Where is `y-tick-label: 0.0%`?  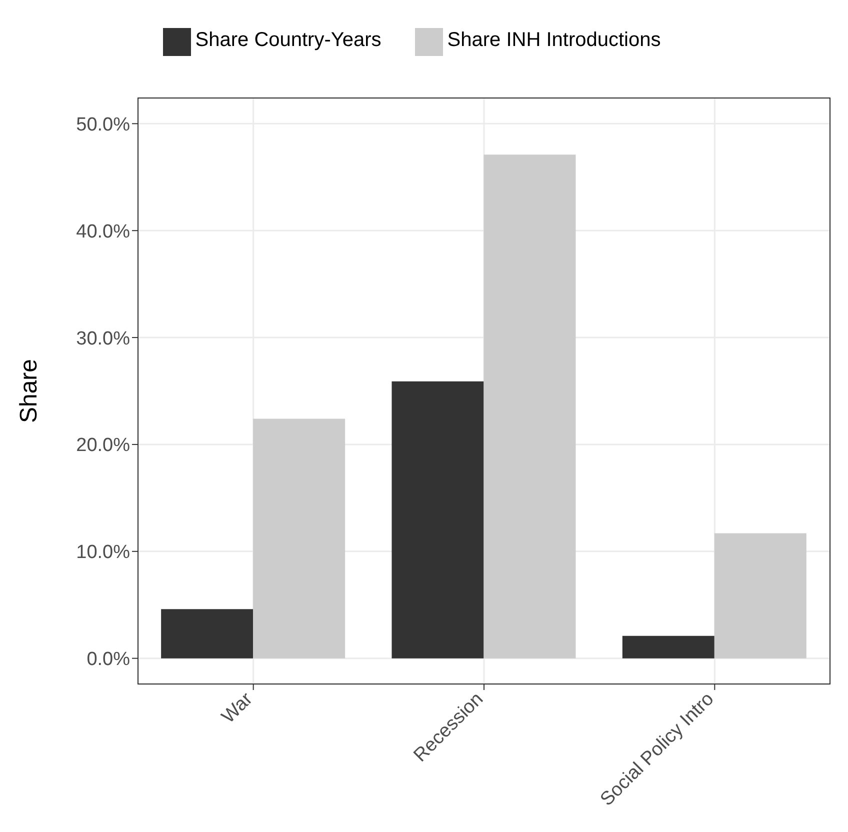
y-tick-label: 0.0% is located at coordinates (108, 659).